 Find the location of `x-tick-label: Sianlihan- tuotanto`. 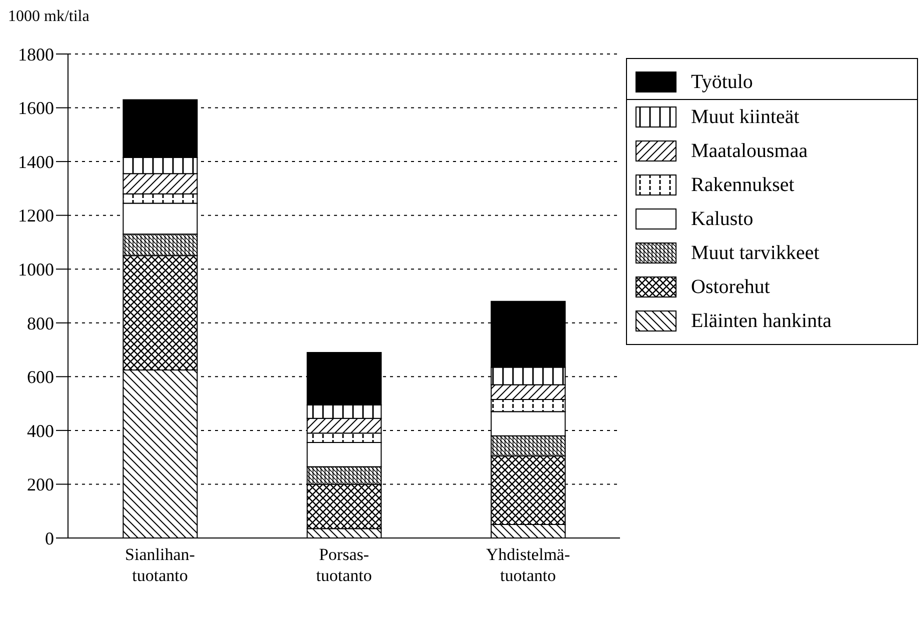

x-tick-label: Sianlihan- tuotanto is located at coordinates (160, 565).